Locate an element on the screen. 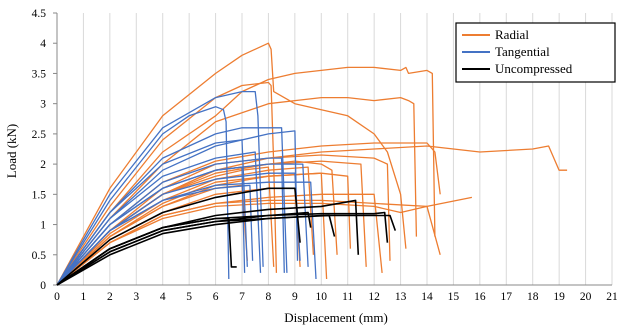 The image size is (617, 328). x-tick-label: 14 is located at coordinates (427, 297).